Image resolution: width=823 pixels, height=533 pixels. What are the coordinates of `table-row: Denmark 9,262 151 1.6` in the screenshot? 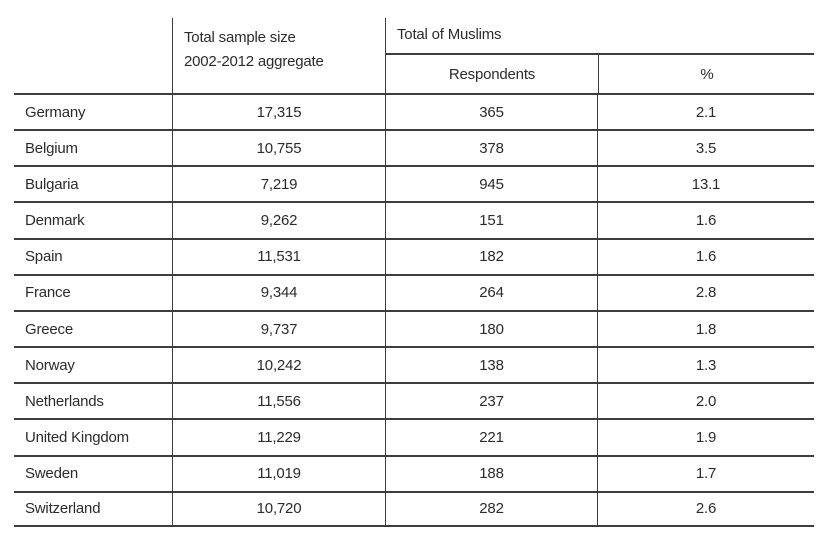 It's located at (414, 219).